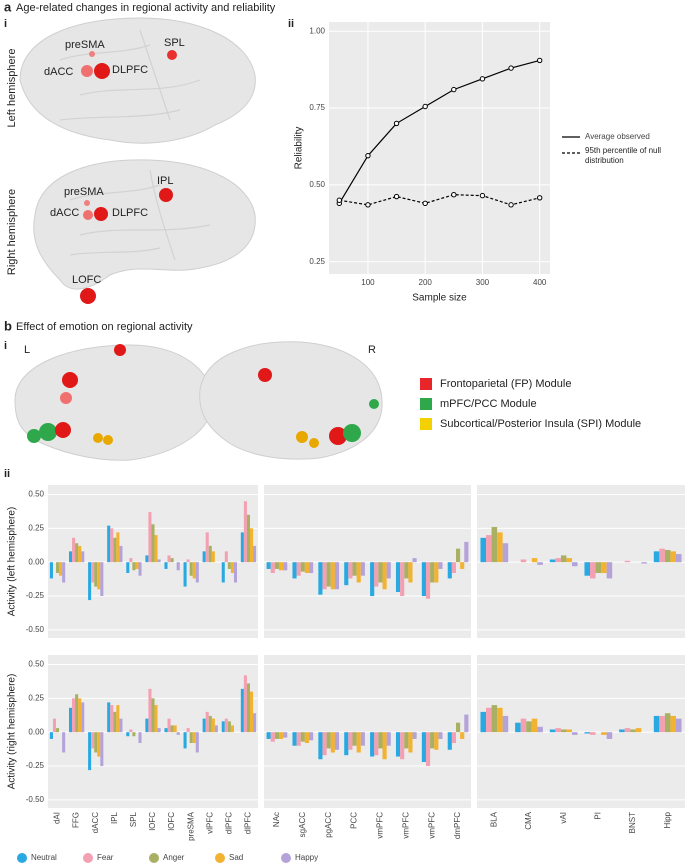 Image resolution: width=688 pixels, height=867 pixels. Describe the element at coordinates (380, 825) in the screenshot. I see `x-tick-label: vmPFC` at that location.